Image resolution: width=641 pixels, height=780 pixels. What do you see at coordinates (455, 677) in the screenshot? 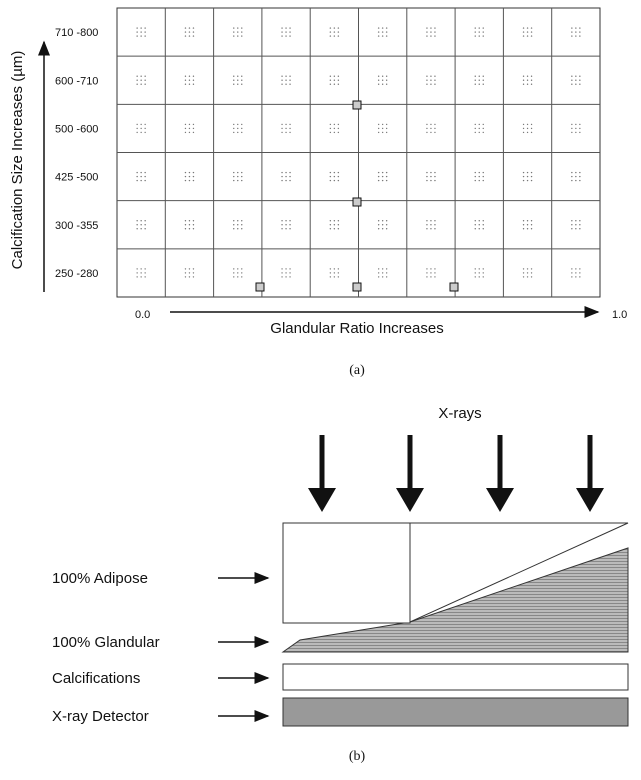
I see `calcification-layer` at bounding box center [455, 677].